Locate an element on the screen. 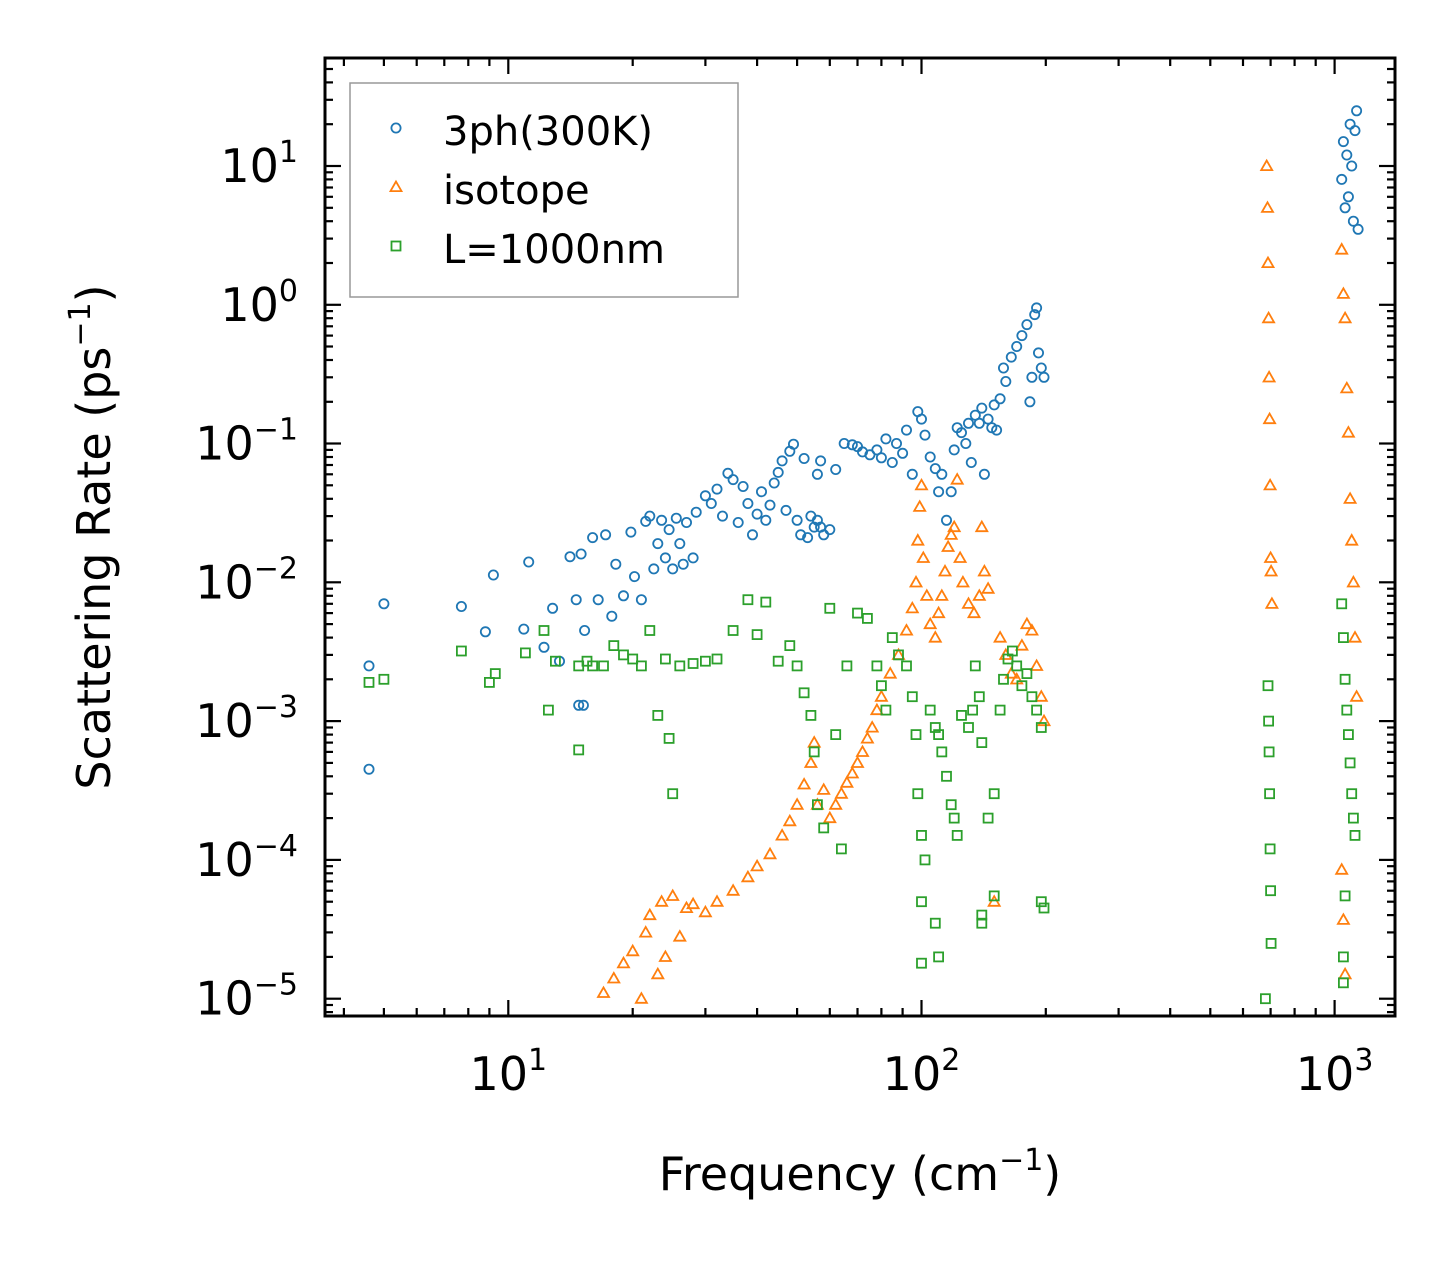 The height and width of the screenshot is (1265, 1455). y-axis-title: Scattering Rate (ps−1) is located at coordinates (92, 536).